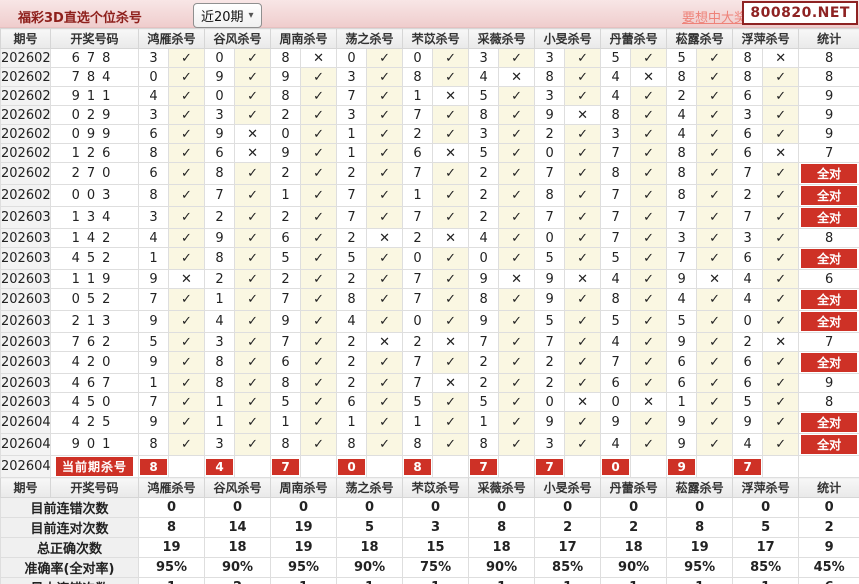  Describe the element at coordinates (25, 77) in the screenshot. I see `period-cell: 2026023` at that location.